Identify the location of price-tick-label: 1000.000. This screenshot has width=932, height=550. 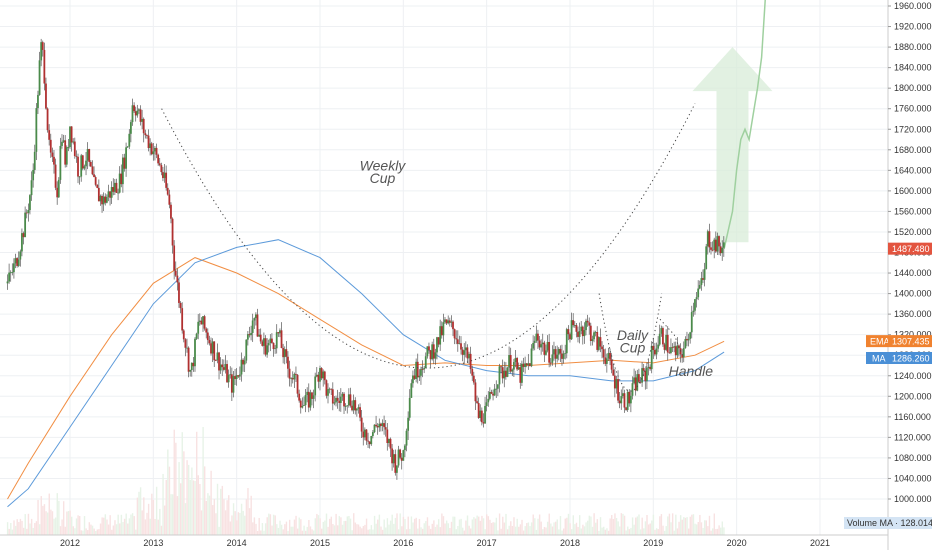
(913, 499).